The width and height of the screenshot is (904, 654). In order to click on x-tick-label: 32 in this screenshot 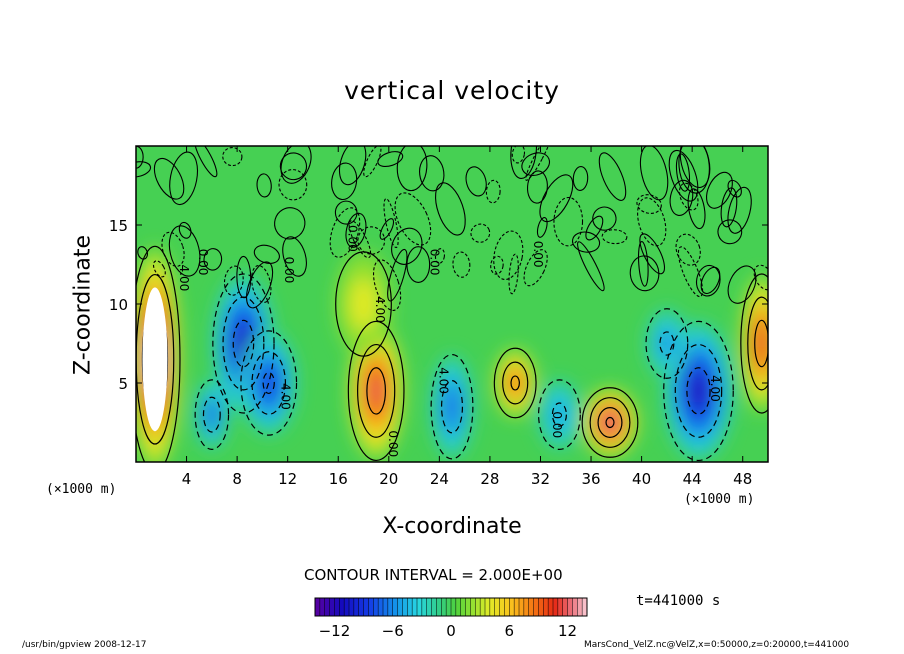, I will do `click(540, 479)`.